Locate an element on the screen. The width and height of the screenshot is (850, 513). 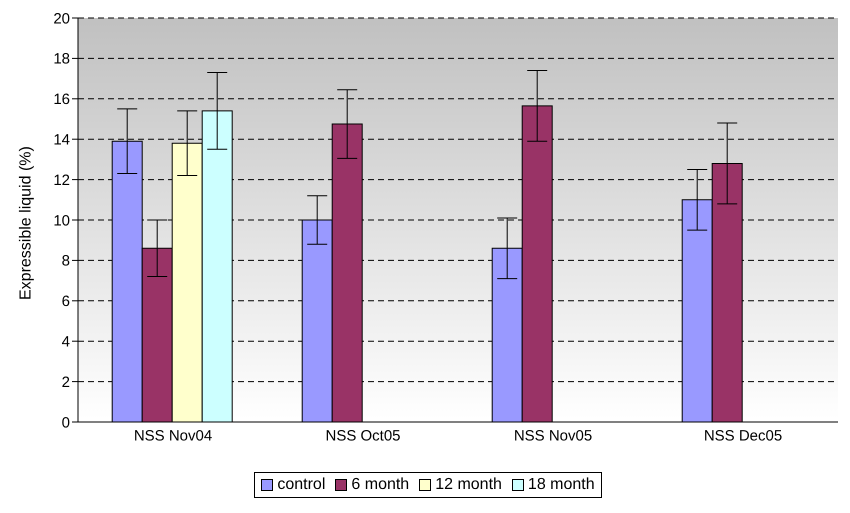
y-tick-label: 14 is located at coordinates (61, 140).